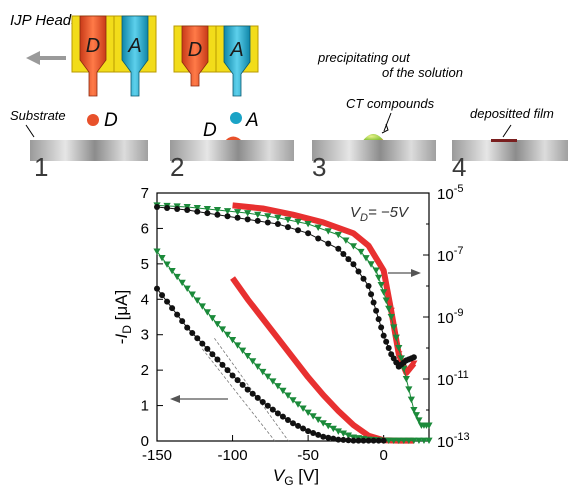 The image size is (568, 486). Describe the element at coordinates (453, 441) in the screenshot. I see `y-tick-label-right: 10-13` at that location.